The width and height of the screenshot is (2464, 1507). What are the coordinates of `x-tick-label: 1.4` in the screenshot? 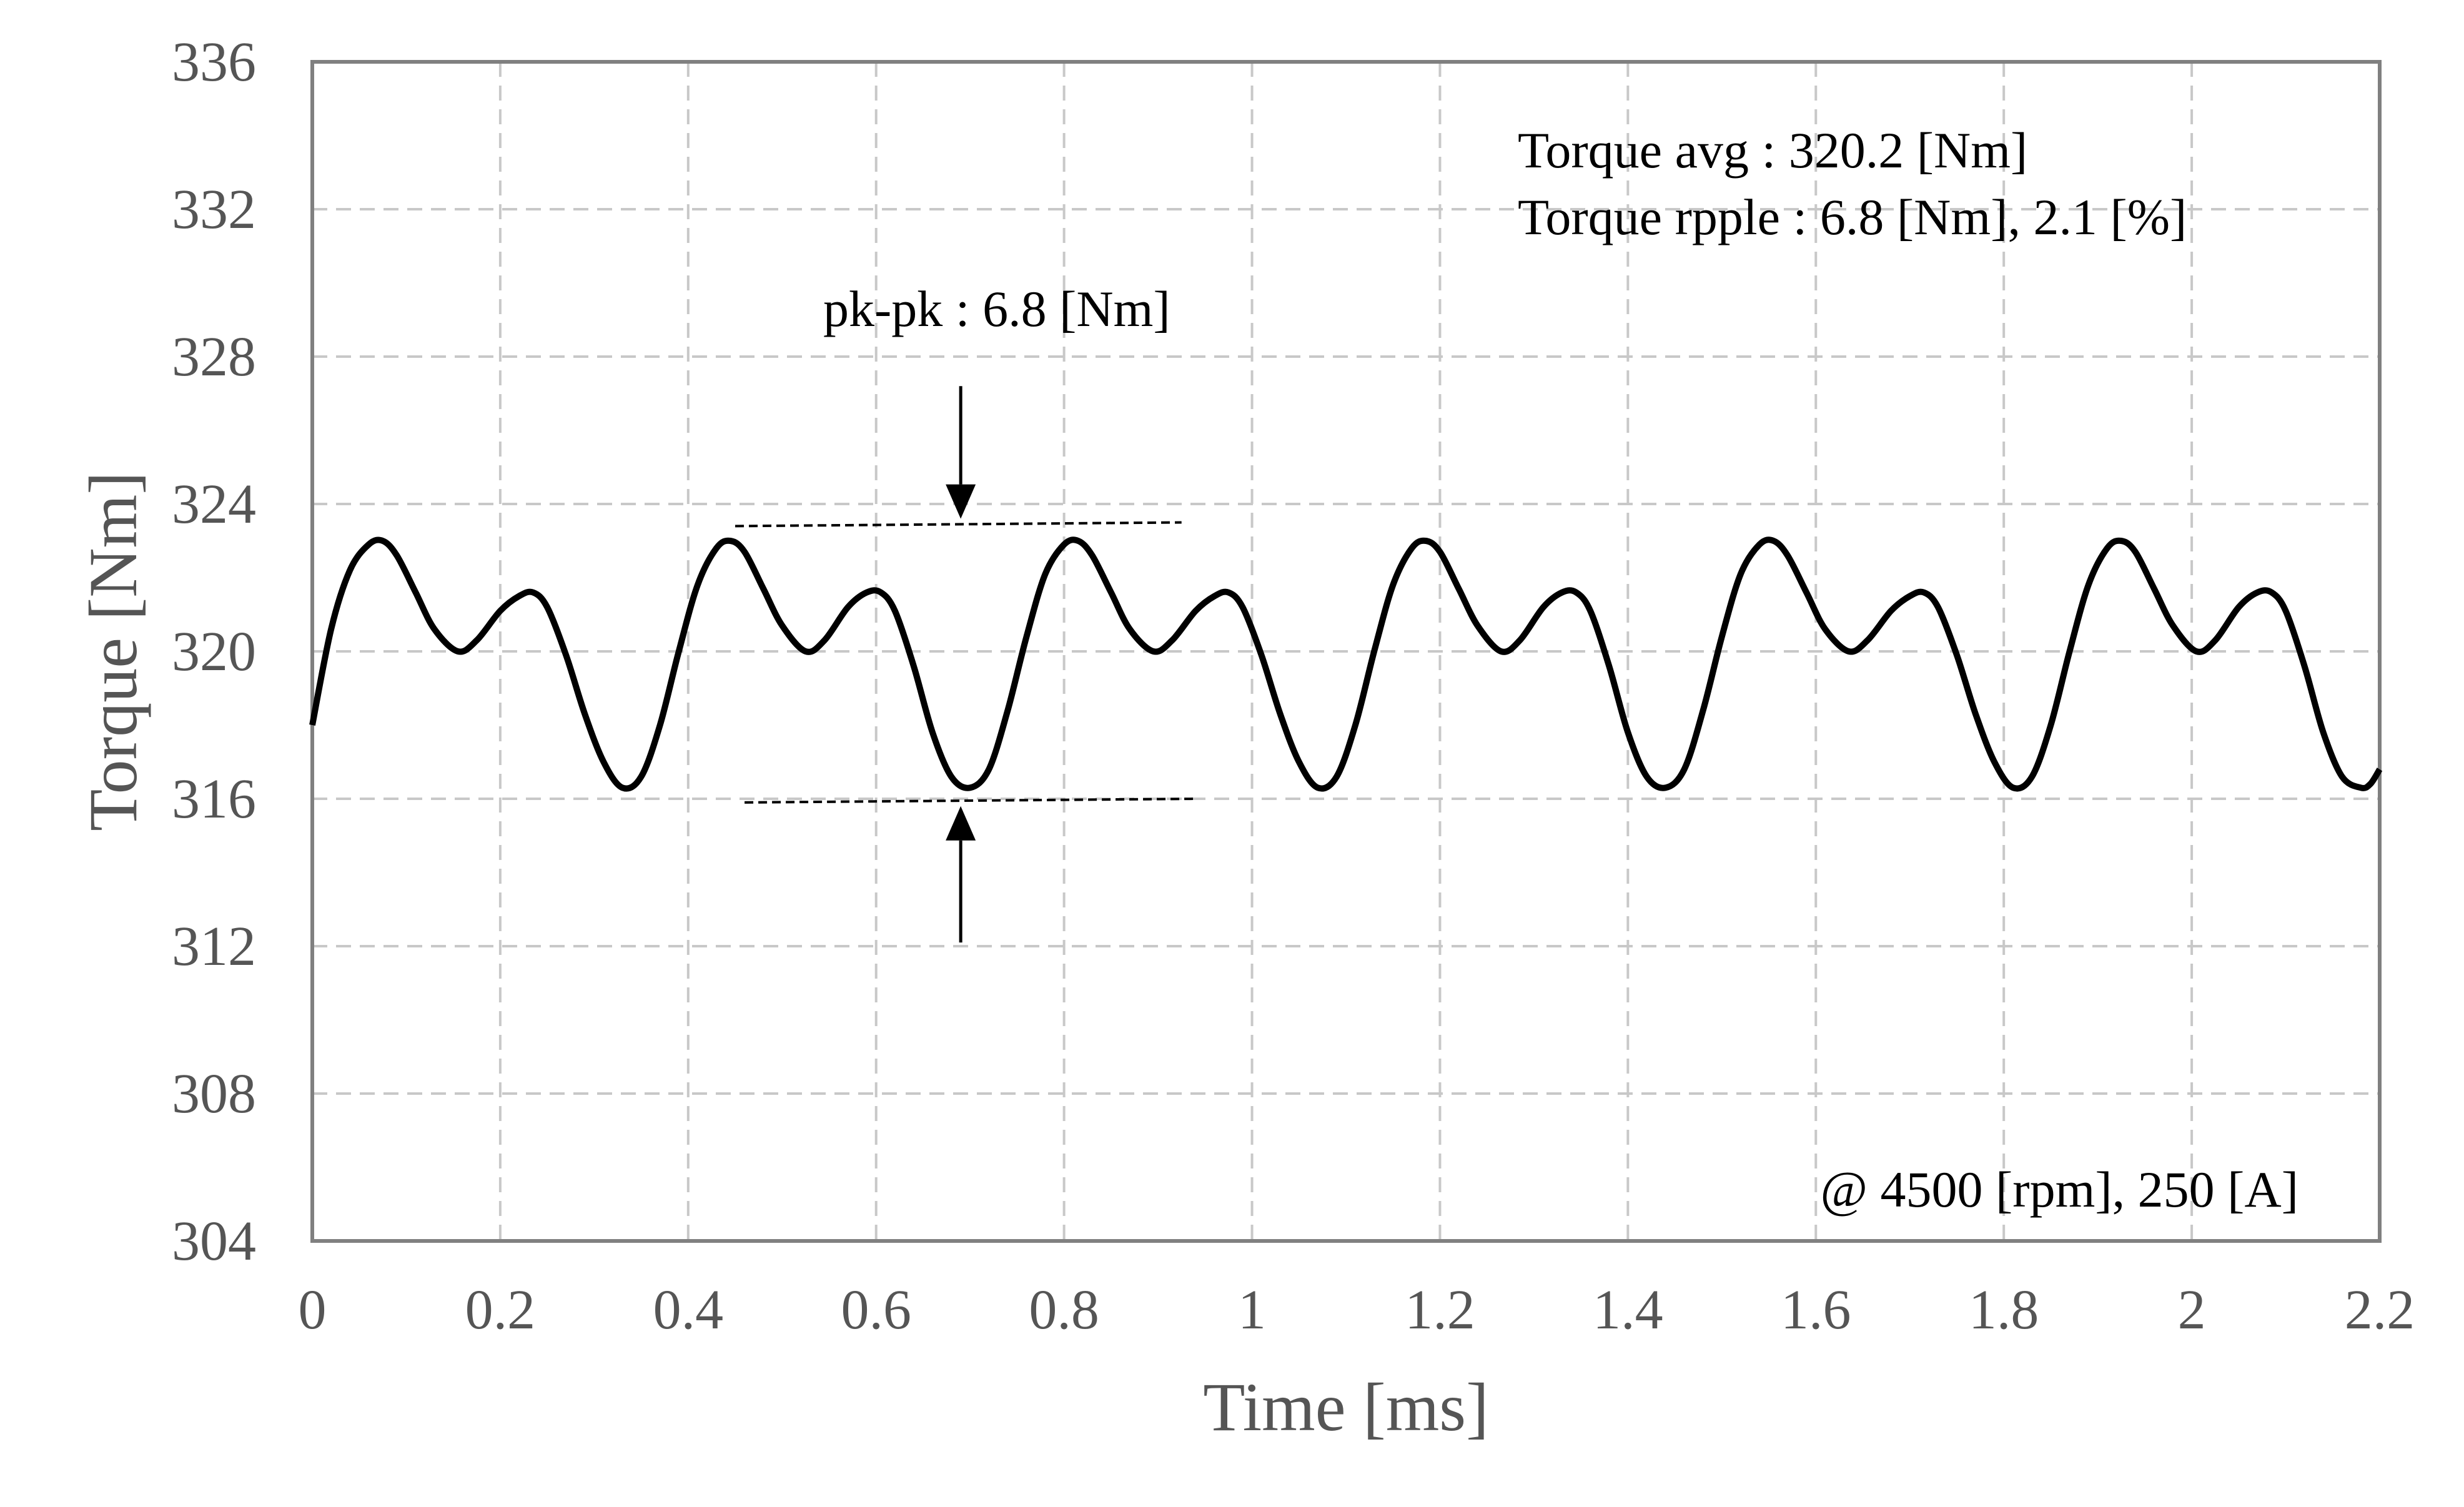 It's located at (1628, 1310).